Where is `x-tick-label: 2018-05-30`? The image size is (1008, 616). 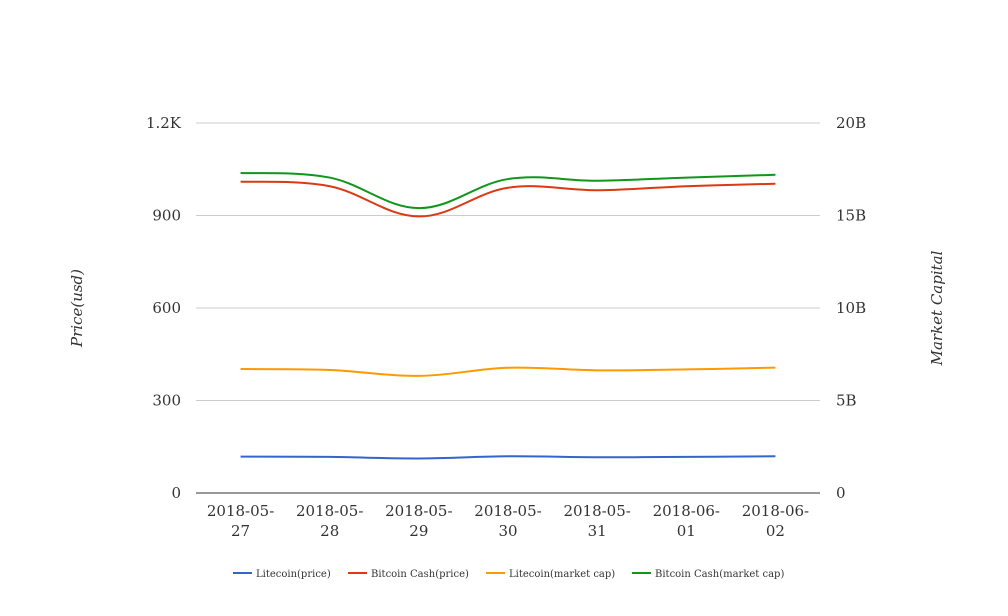 x-tick-label: 2018-05-30 is located at coordinates (507, 521).